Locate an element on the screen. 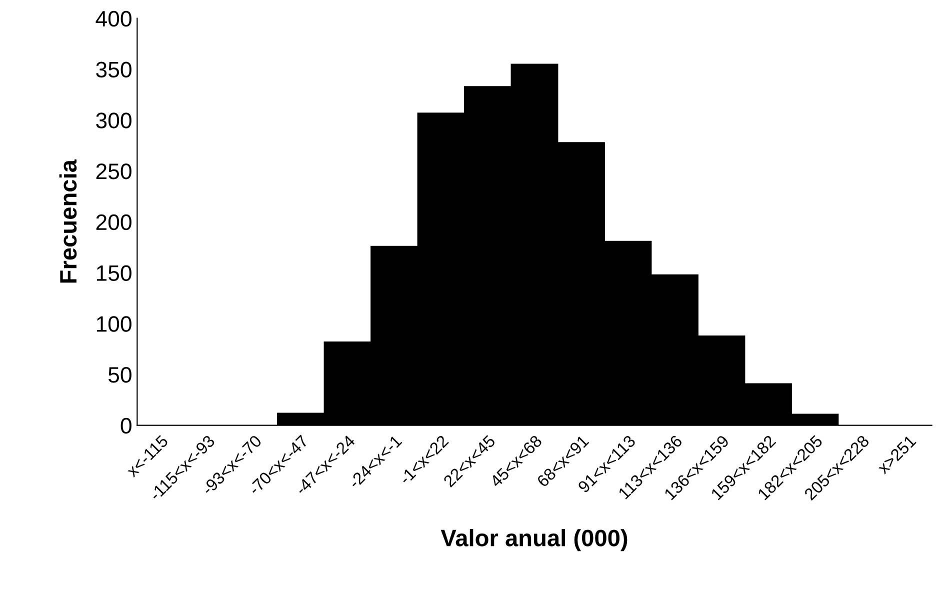  y-tick-label: 0 is located at coordinates (126, 426).